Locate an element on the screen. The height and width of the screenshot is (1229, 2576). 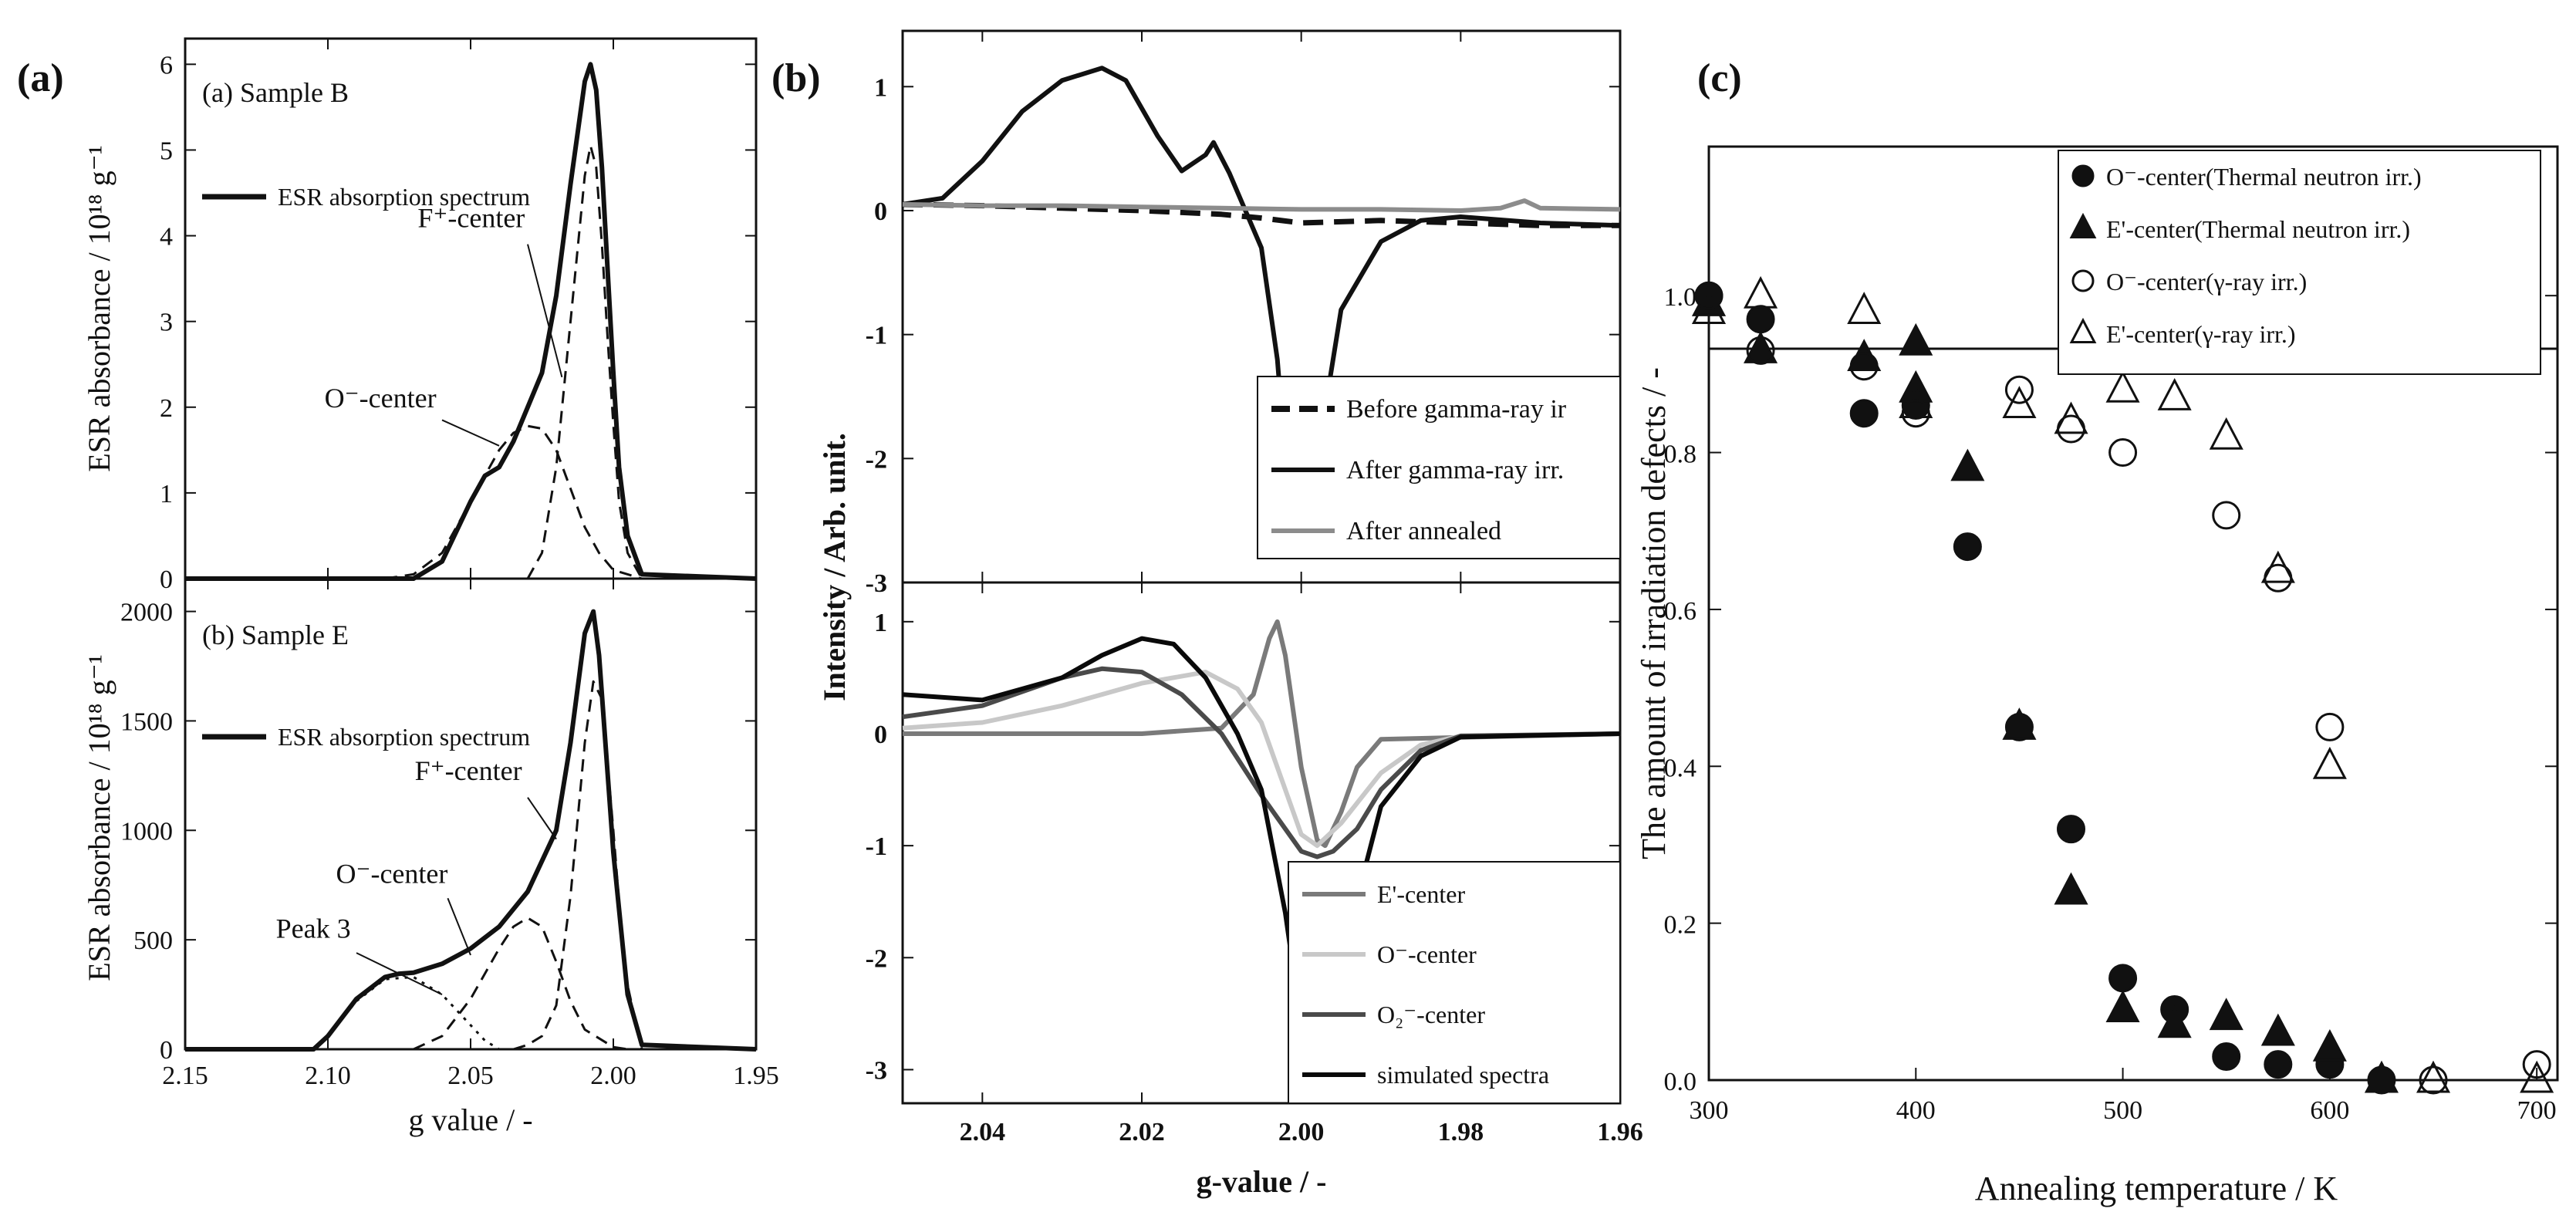
x-tick-label: 600 is located at coordinates (2329, 1110).